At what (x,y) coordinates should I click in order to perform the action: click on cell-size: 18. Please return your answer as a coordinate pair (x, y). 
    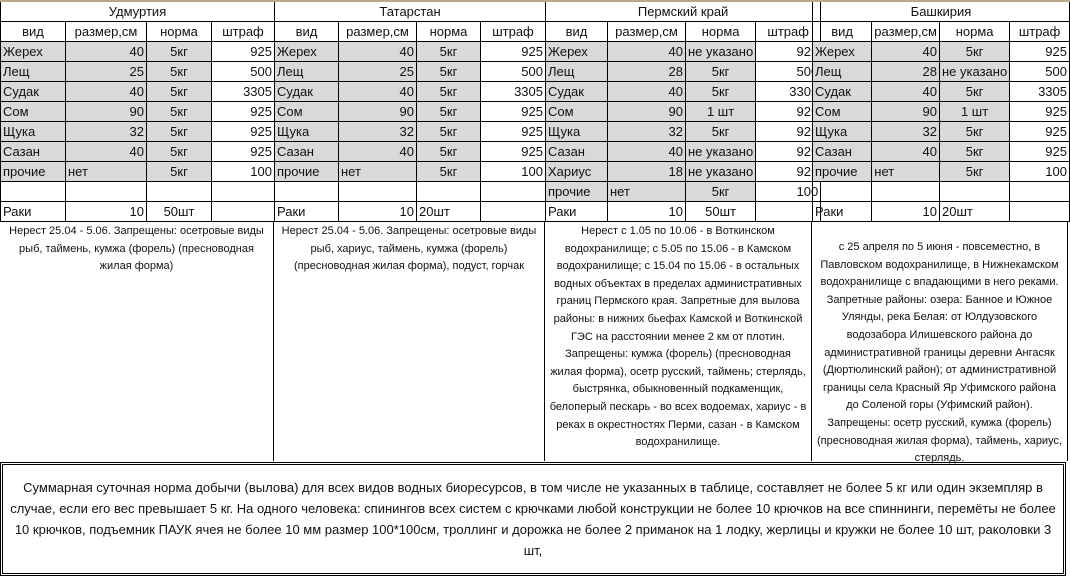
    Looking at the image, I should click on (646, 171).